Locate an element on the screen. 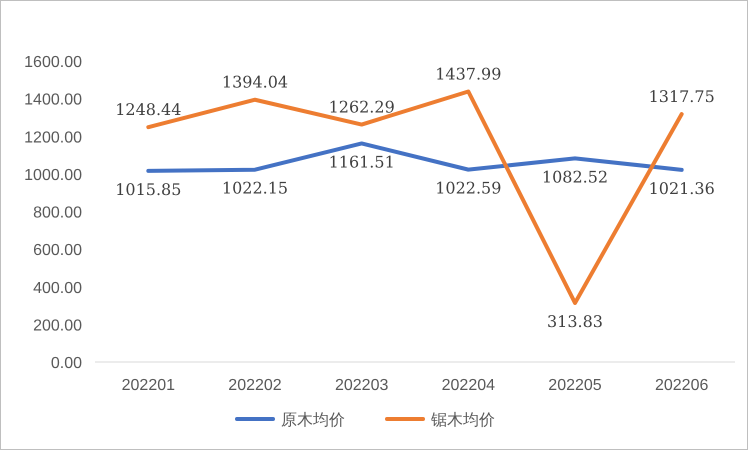 The width and height of the screenshot is (748, 450). y-tick-label: 1600.00 is located at coordinates (53, 62).